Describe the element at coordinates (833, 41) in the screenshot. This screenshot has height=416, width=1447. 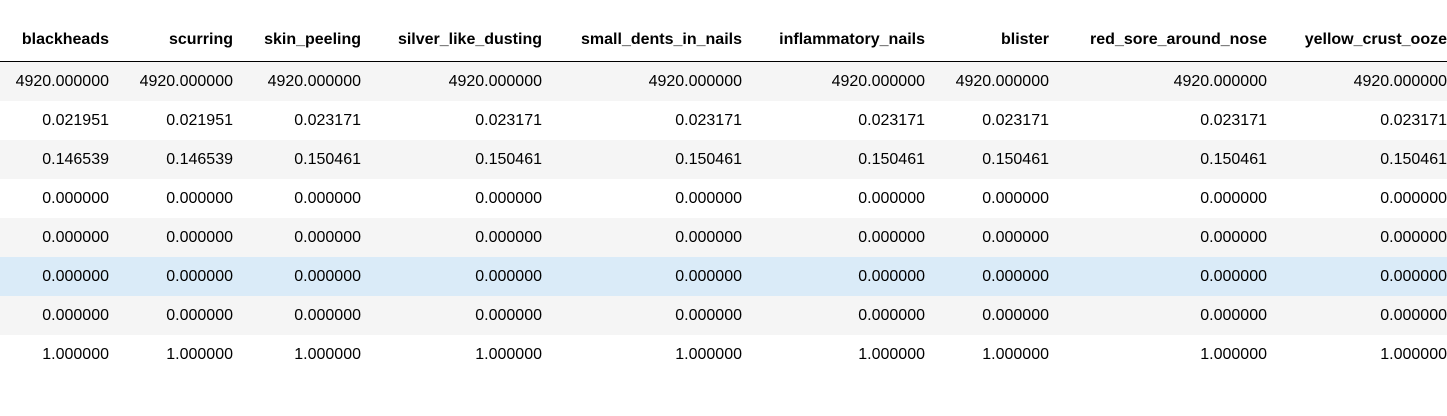
I see `column-header-inflammatory-nails: inflammatory_nails` at that location.